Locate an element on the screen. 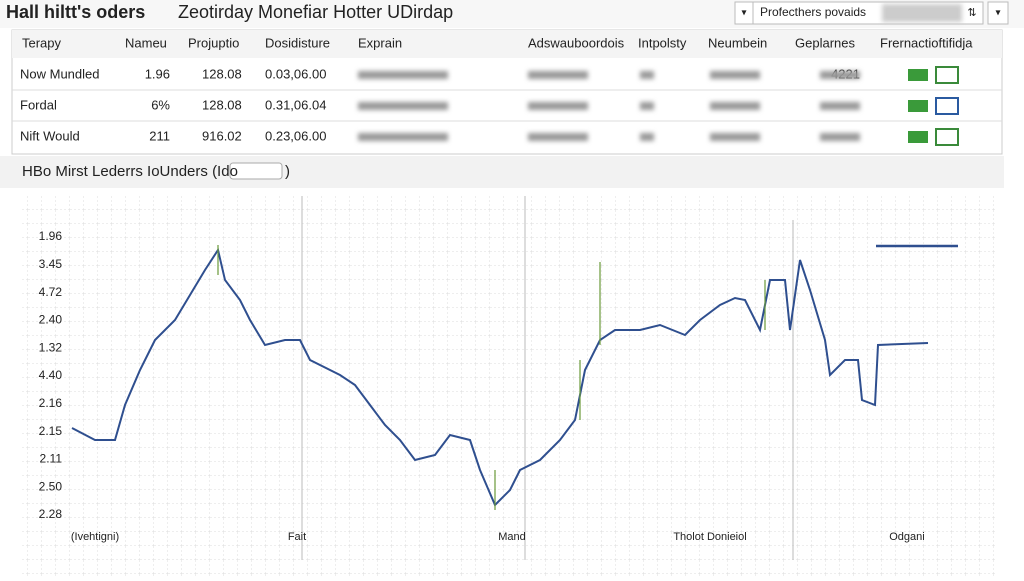 This screenshot has width=1024, height=581. y-label: 4.40 is located at coordinates (51, 375).